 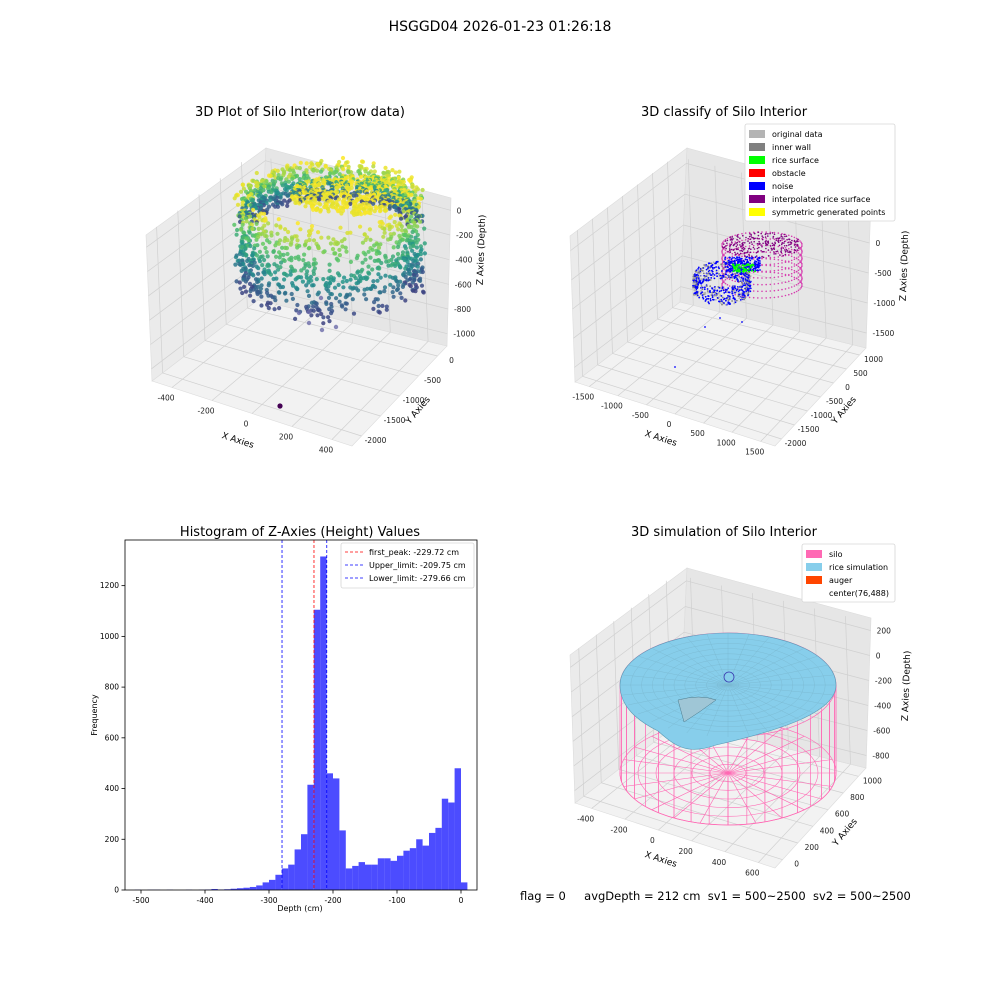 What do you see at coordinates (884, 333) in the screenshot?
I see `classify-z-tick-label: -1500` at bounding box center [884, 333].